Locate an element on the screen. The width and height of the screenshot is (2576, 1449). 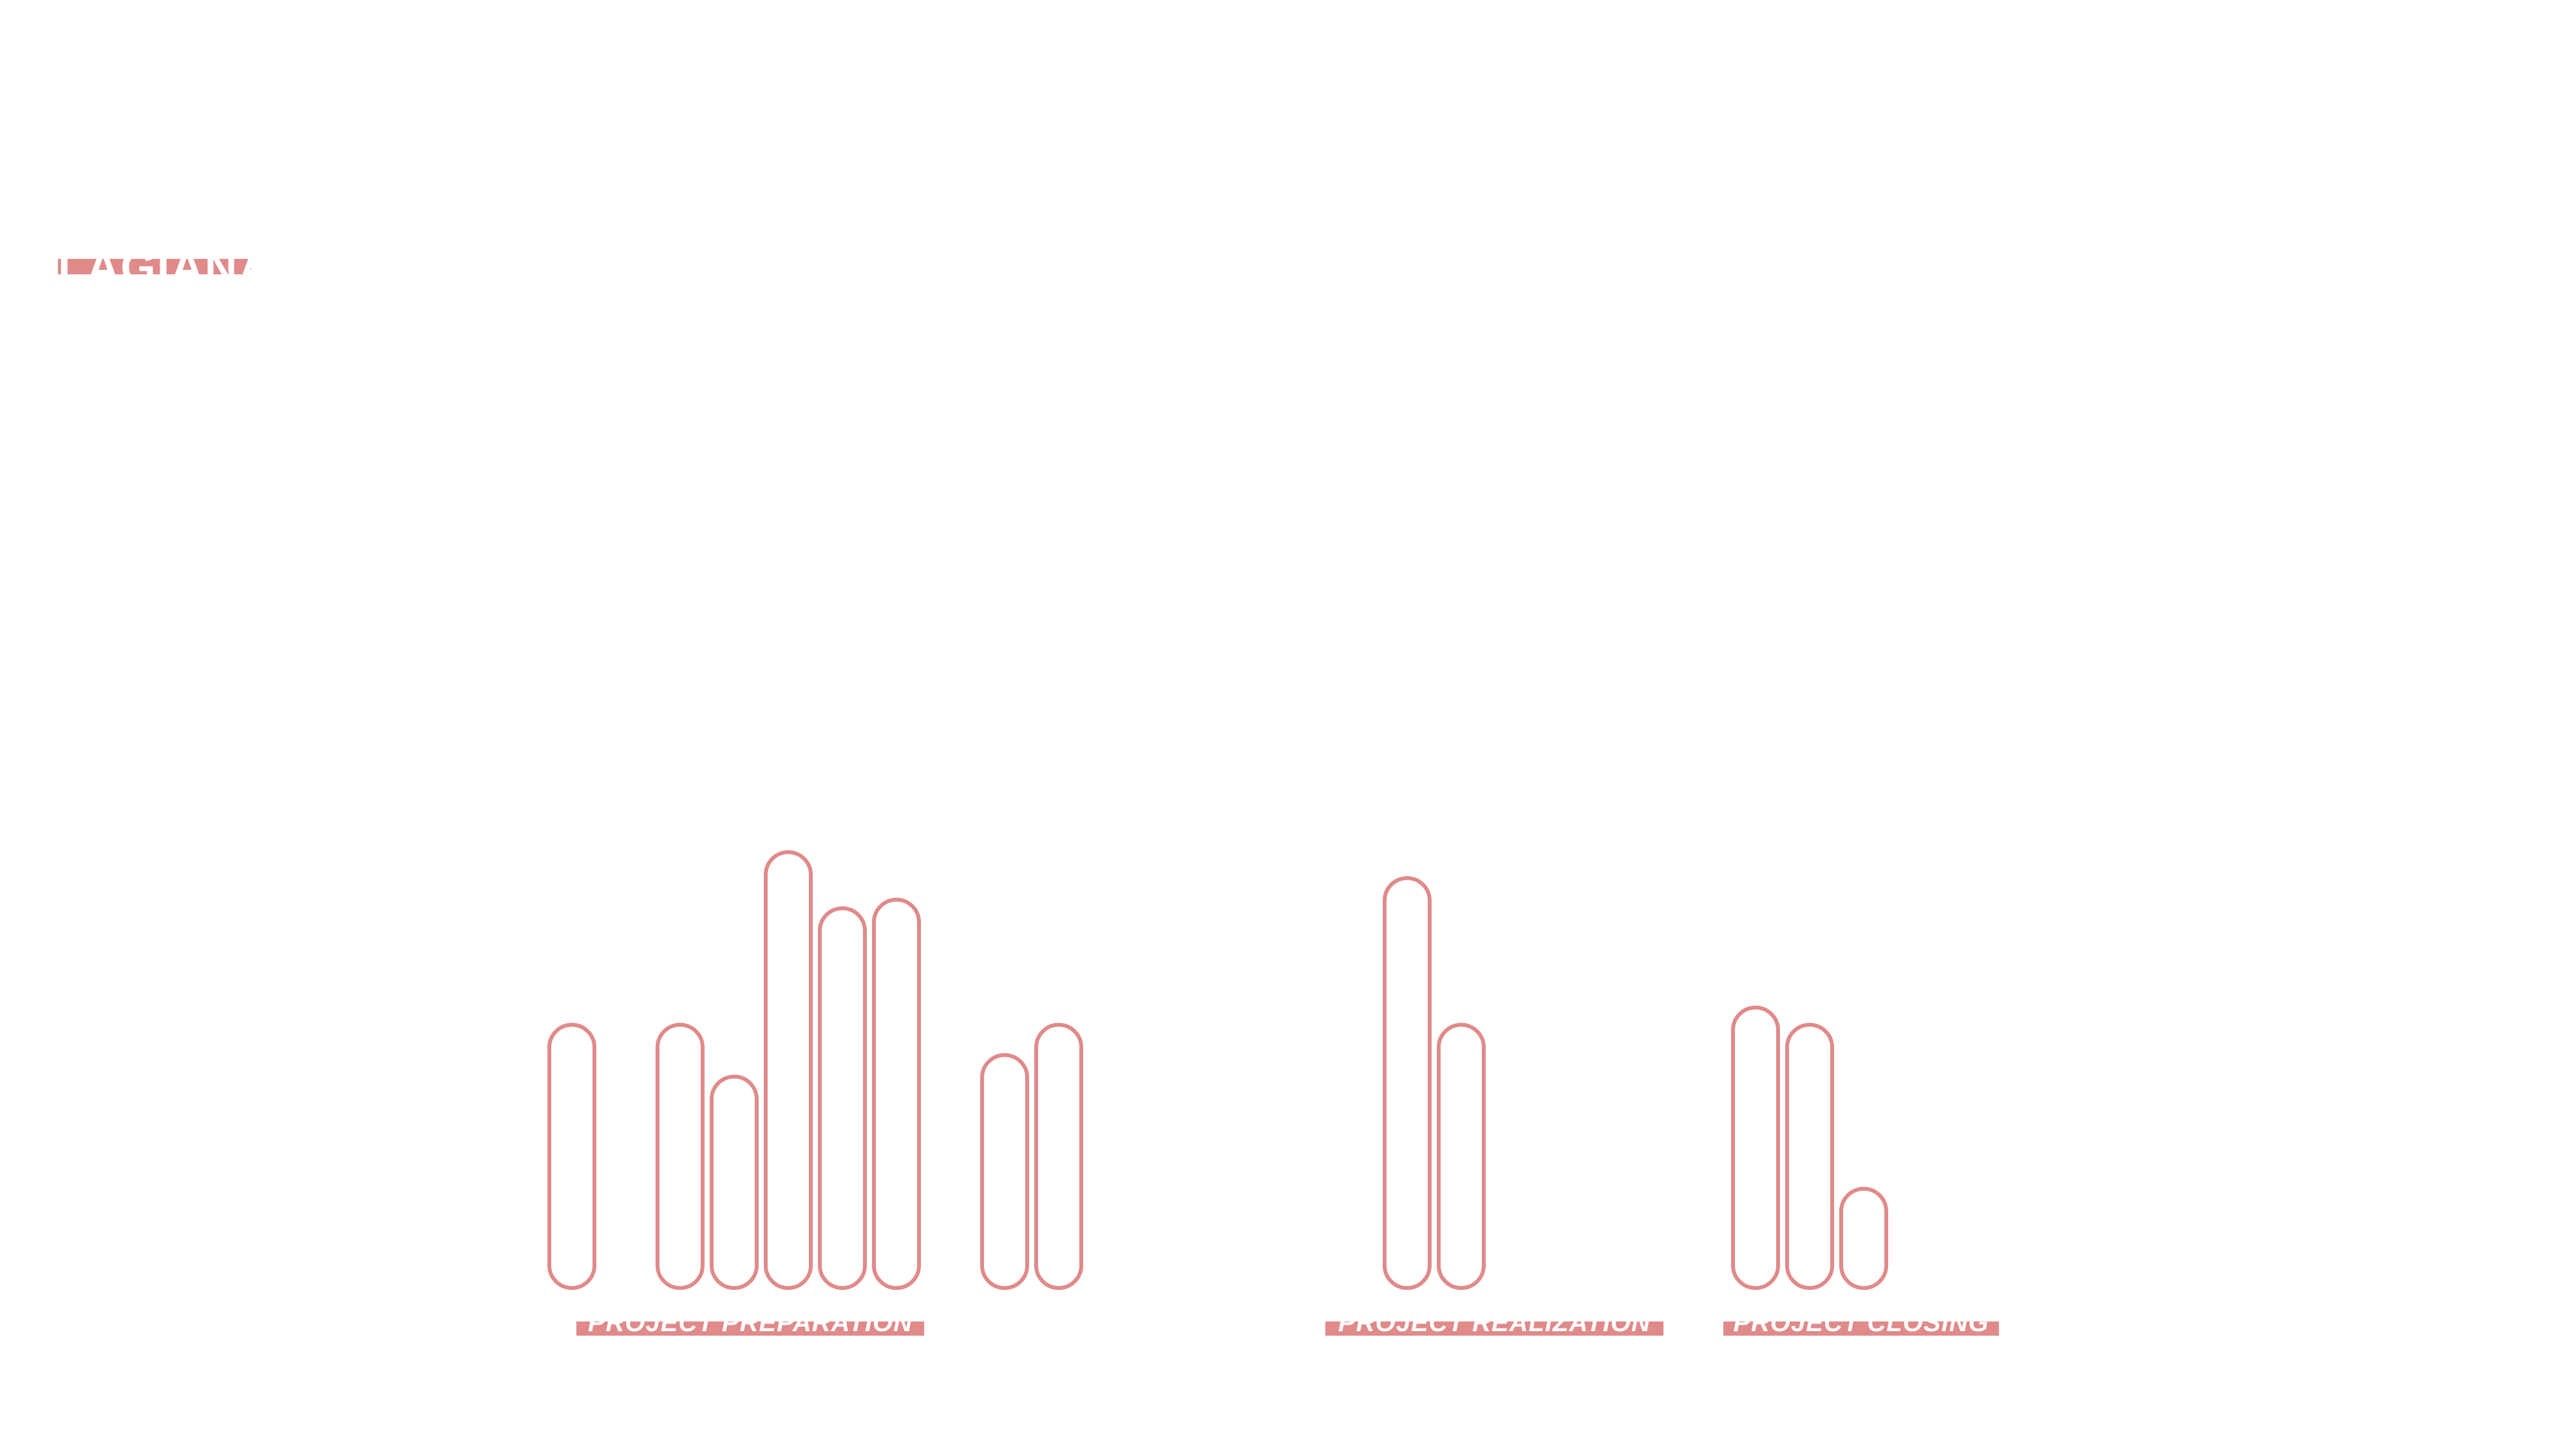
group-label: PROJECT PREPARATION is located at coordinates (750, 1322).